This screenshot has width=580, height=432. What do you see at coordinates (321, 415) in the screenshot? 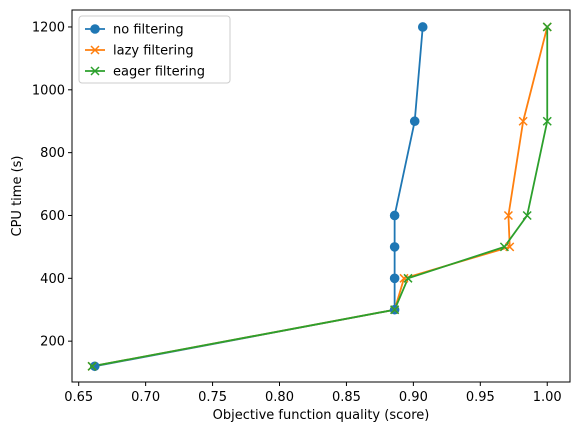
I see `x-axis-label: Objective function quality (score)` at bounding box center [321, 415].